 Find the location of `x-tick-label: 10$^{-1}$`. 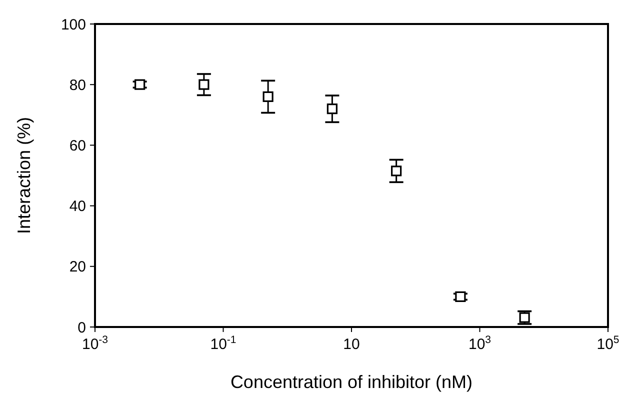

x-tick-label: 10$^{-1}$ is located at coordinates (223, 343).